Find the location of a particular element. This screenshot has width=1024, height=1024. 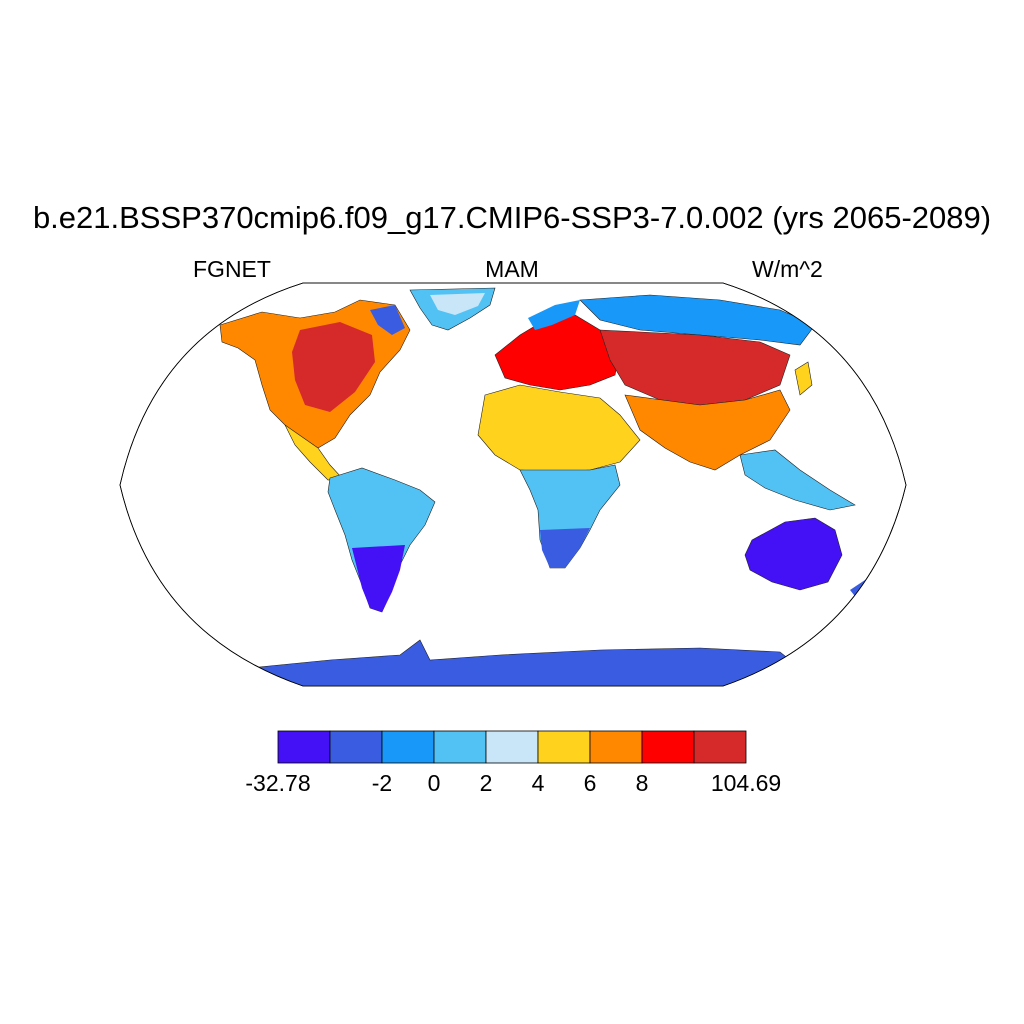

colorbar-tick-label: 0 is located at coordinates (434, 783).